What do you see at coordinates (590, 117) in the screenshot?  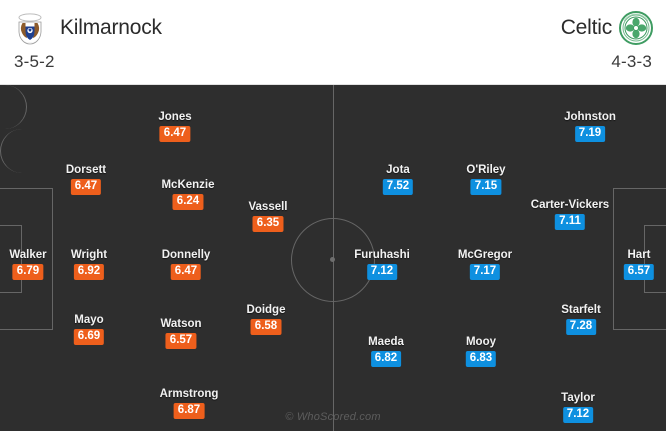 I see `player-name: Johnston` at bounding box center [590, 117].